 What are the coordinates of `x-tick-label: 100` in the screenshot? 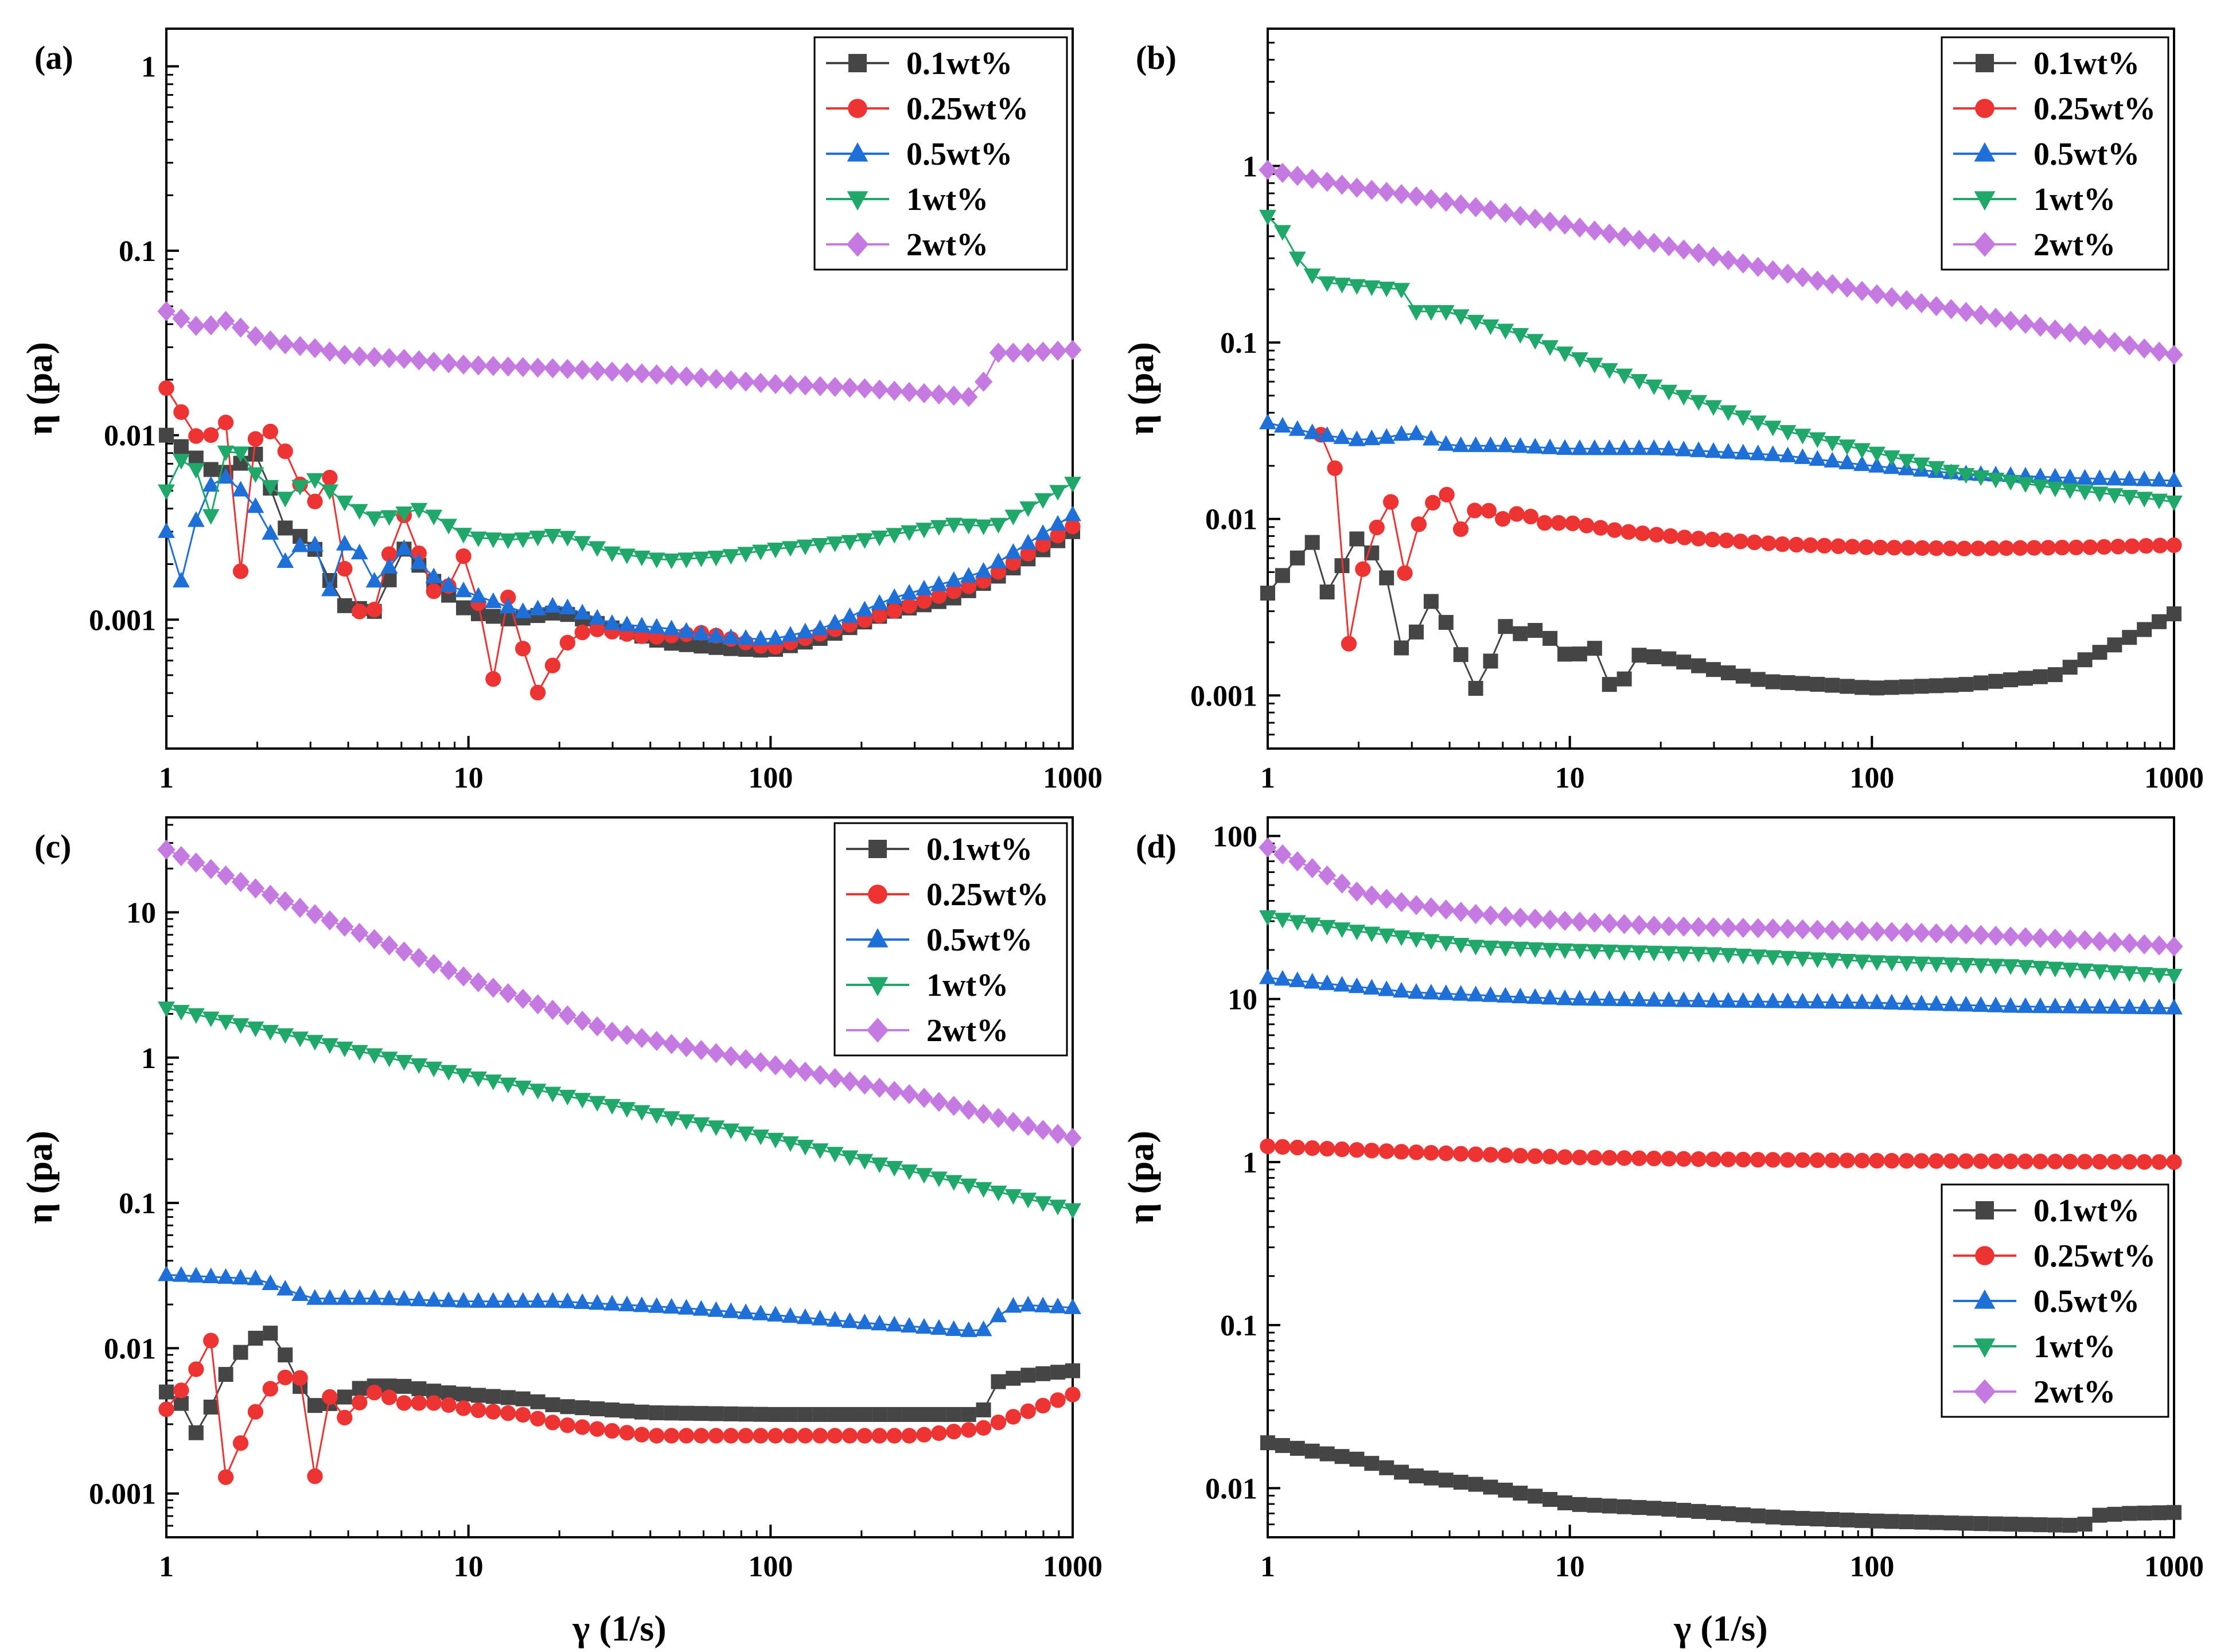 It's located at (770, 778).